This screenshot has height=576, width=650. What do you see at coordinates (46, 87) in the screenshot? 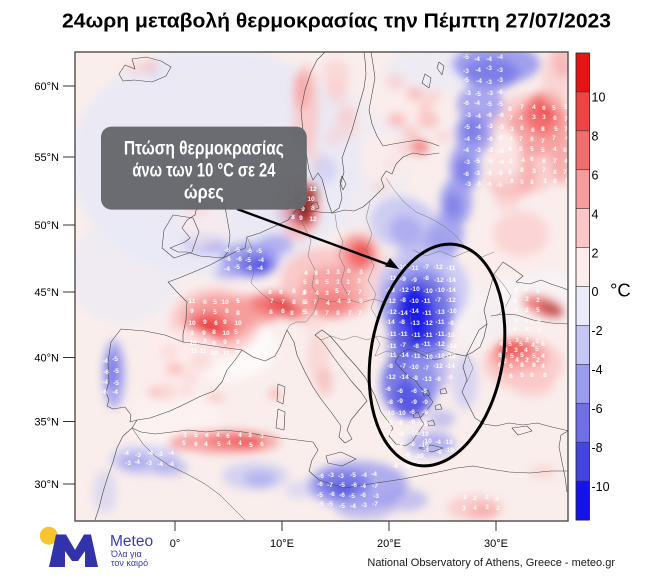
I see `svg-text: 60°N` at bounding box center [46, 87].